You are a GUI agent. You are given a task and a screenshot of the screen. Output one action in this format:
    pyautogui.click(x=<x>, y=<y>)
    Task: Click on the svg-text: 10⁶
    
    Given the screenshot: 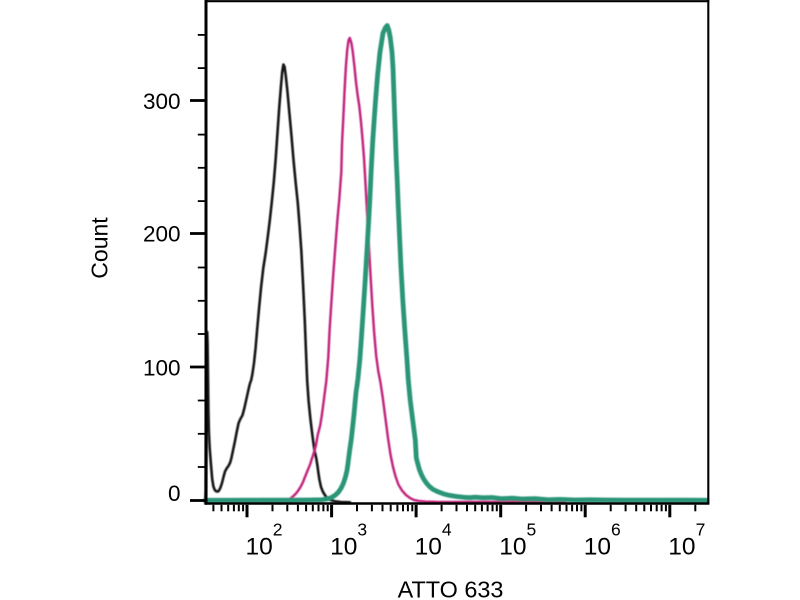 What is the action you would take?
    pyautogui.click(x=602, y=540)
    